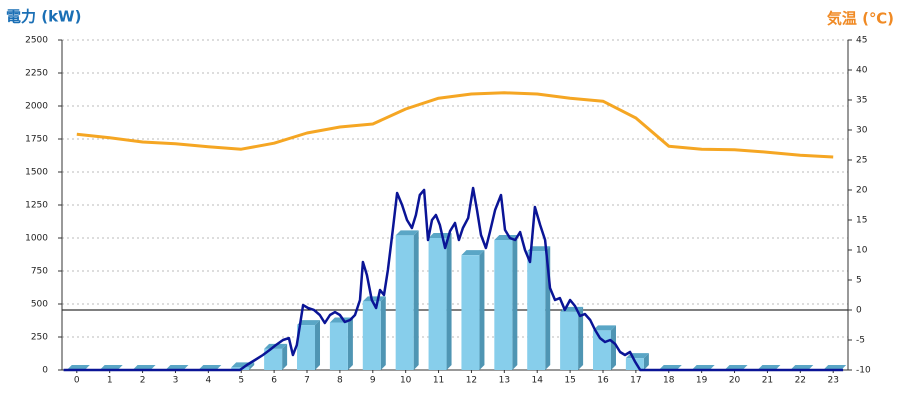 The height and width of the screenshot is (404, 900). Describe the element at coordinates (859, 311) in the screenshot. I see `y2-tick-label: 0` at that location.